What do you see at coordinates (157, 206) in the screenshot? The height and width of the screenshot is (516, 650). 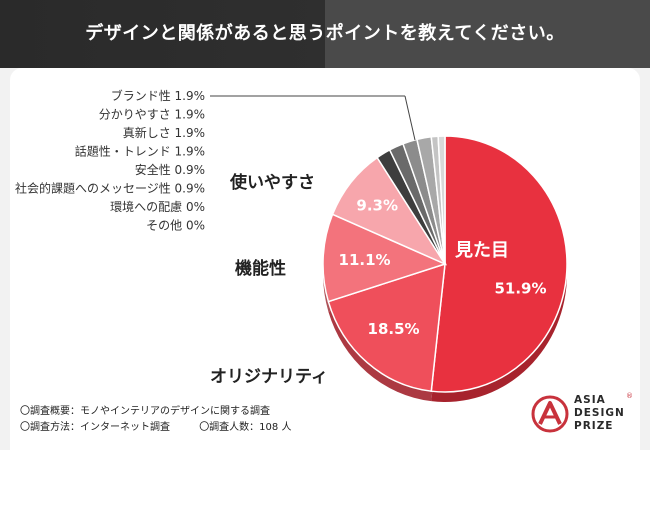 I see `legend-entry: 環境への配慮 0%` at bounding box center [157, 206].